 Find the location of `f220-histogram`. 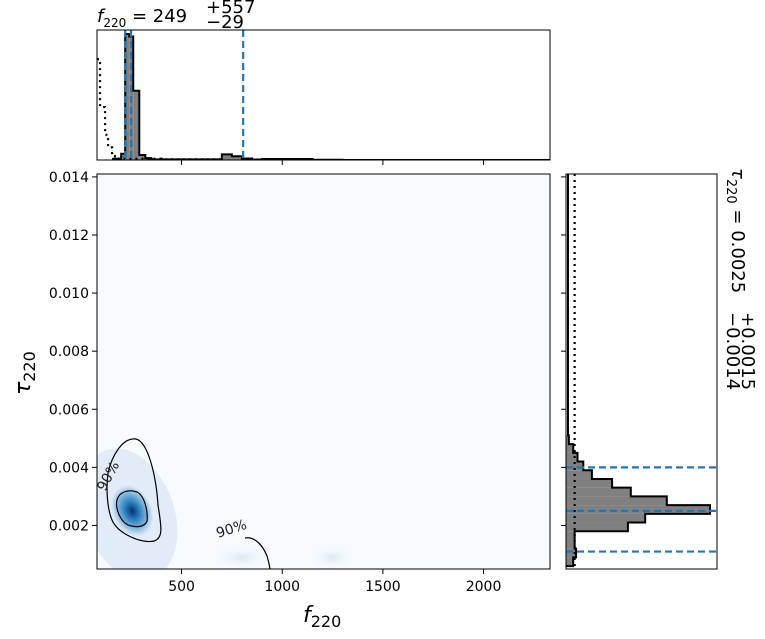

f220-histogram is located at coordinates (331, 96).